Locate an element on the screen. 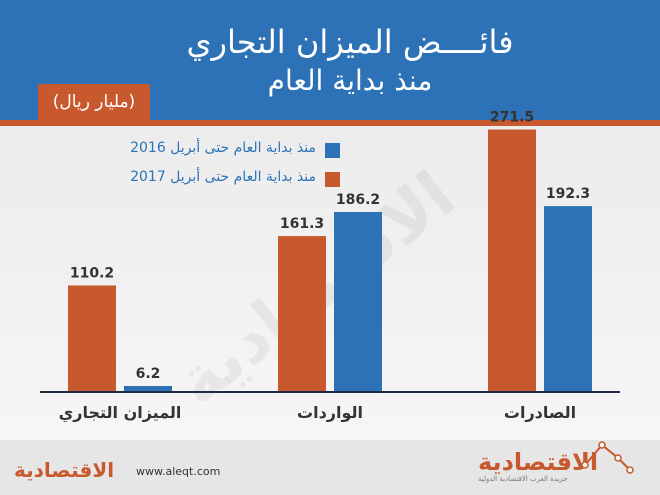 This screenshot has width=660, height=495. data-label: 271.5 is located at coordinates (512, 118).